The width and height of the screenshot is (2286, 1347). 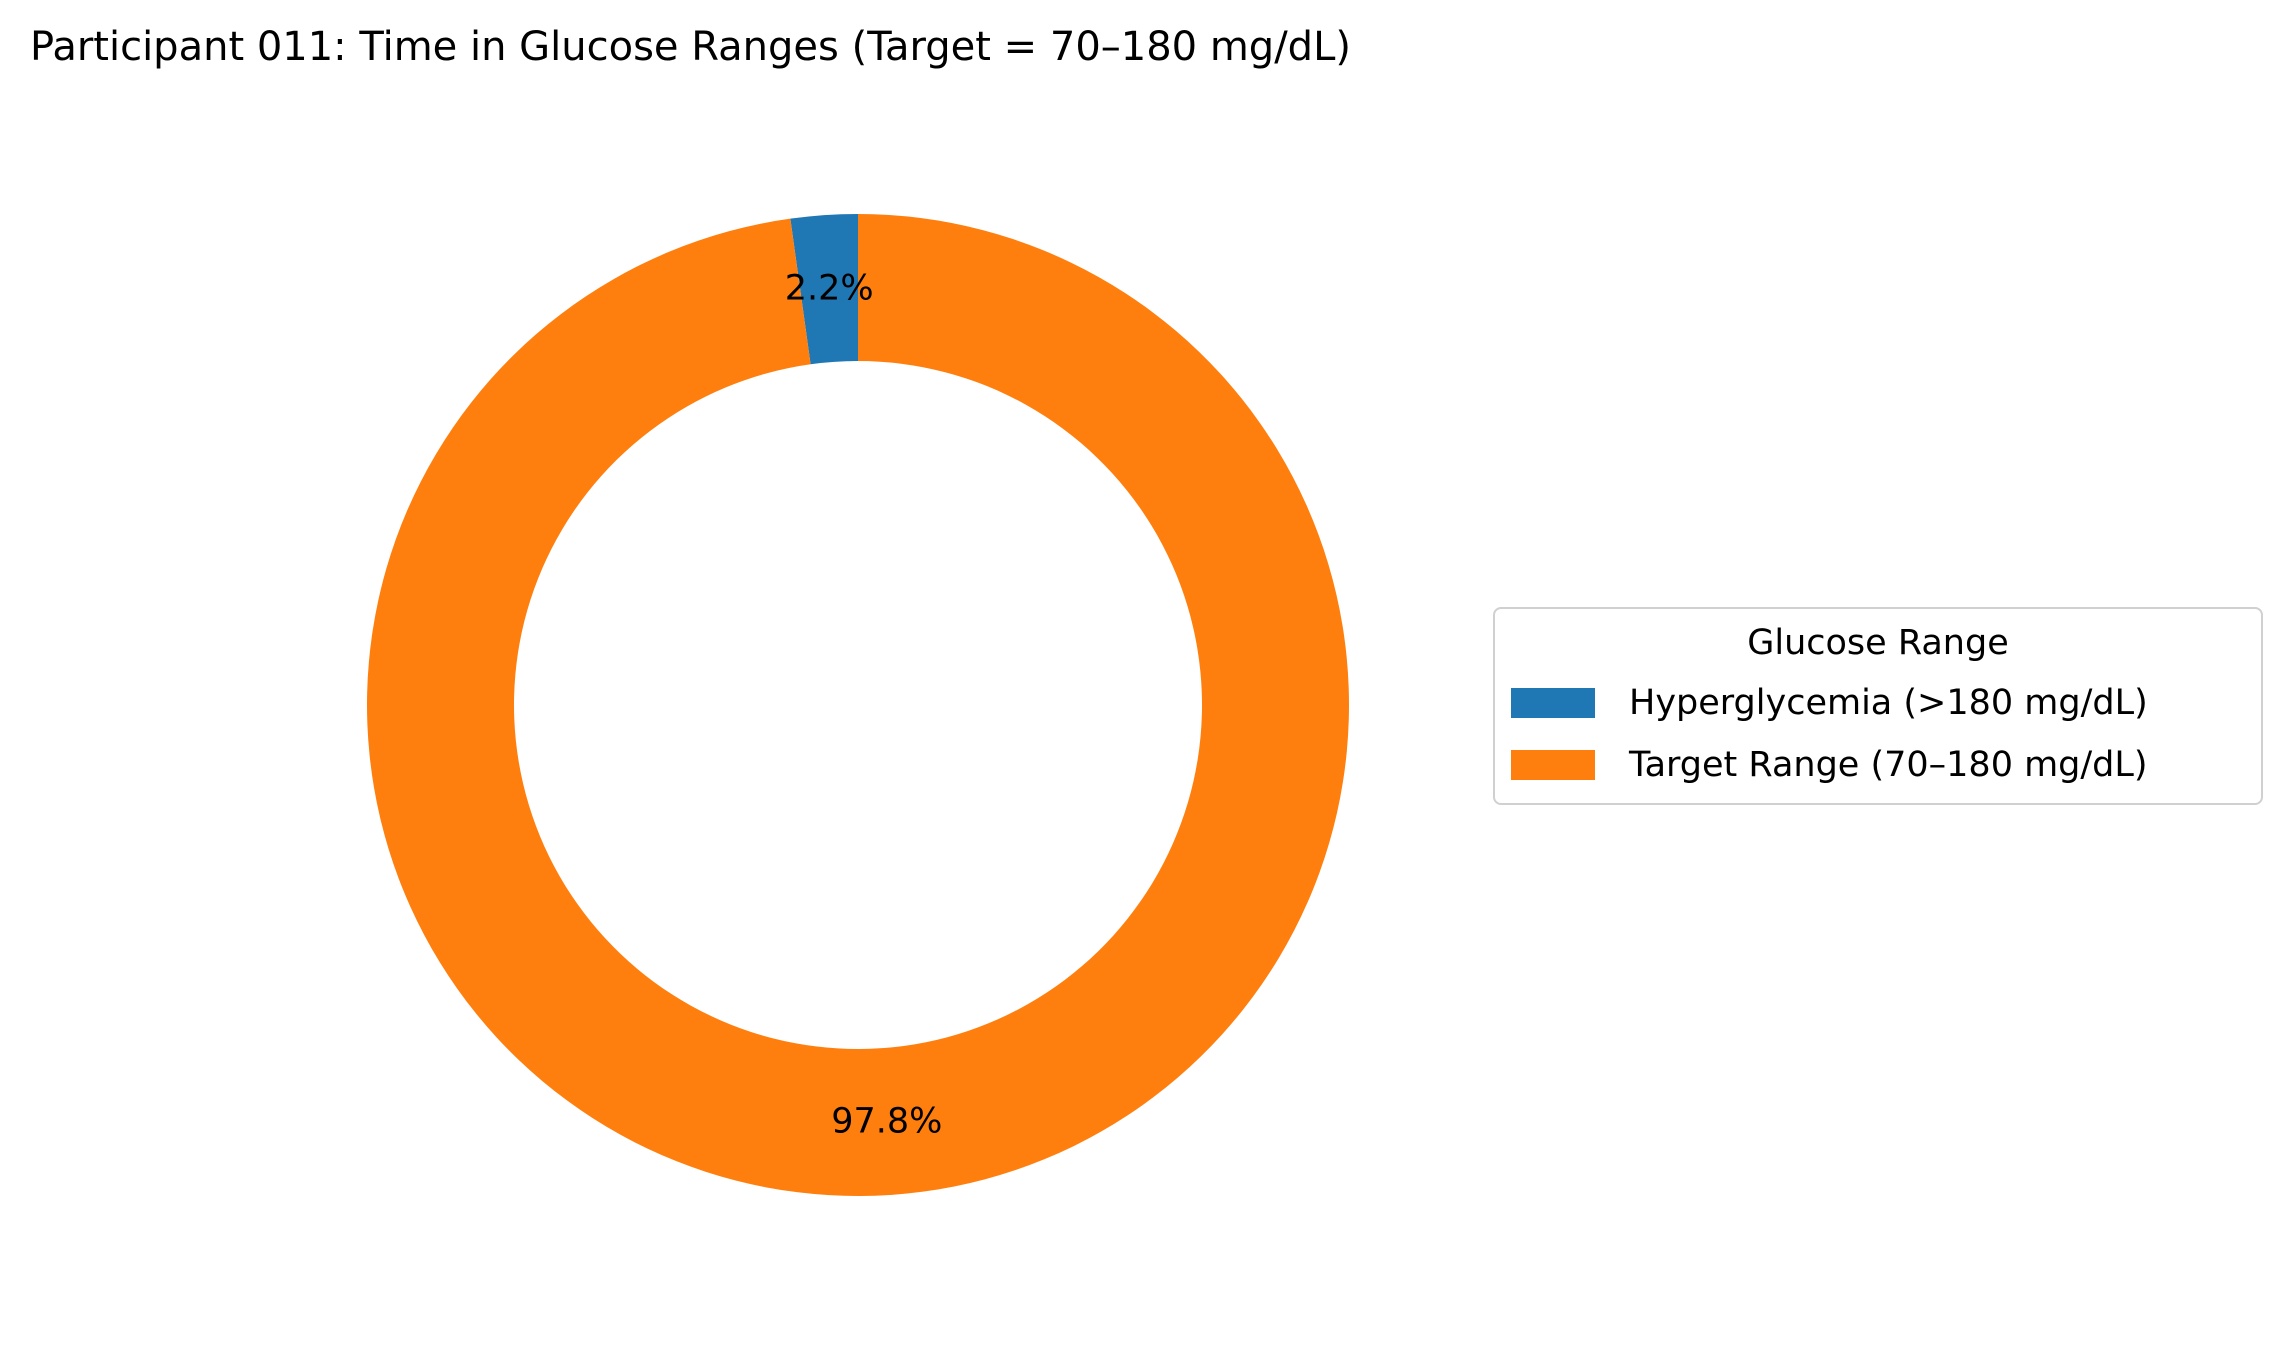 What do you see at coordinates (1878, 643) in the screenshot?
I see `legend-title: Glucose Range` at bounding box center [1878, 643].